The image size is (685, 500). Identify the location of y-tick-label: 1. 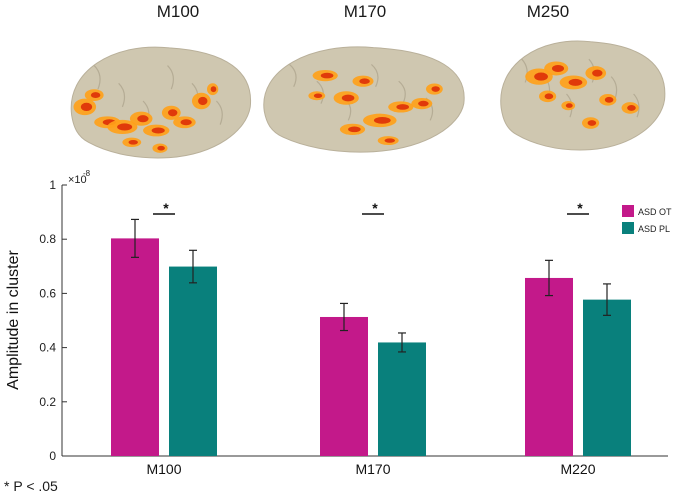
(52, 185).